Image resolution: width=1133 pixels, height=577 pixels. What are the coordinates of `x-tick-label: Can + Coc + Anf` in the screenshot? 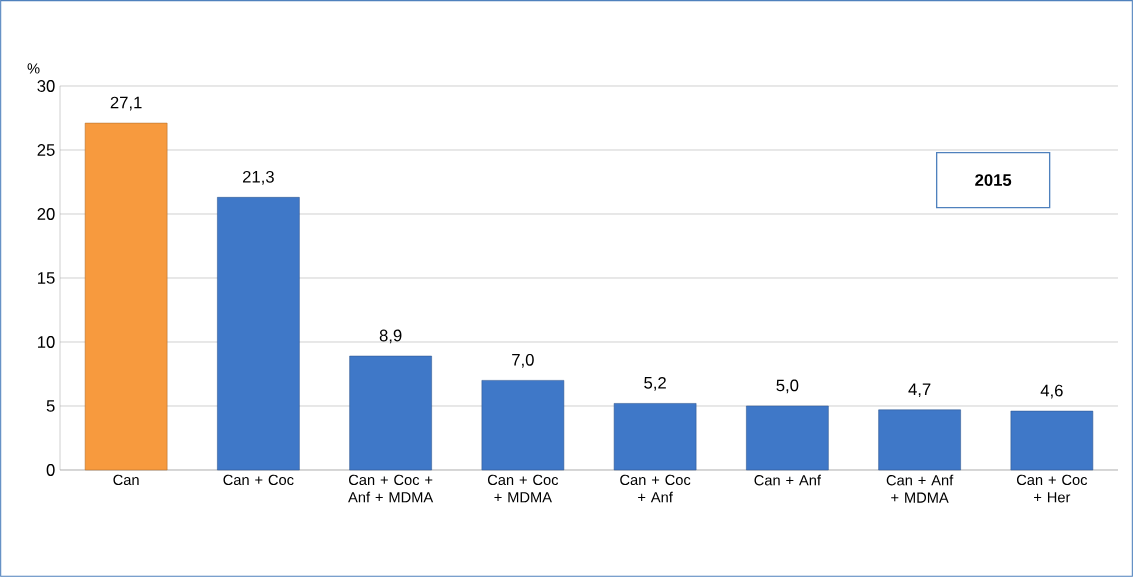 It's located at (655, 488).